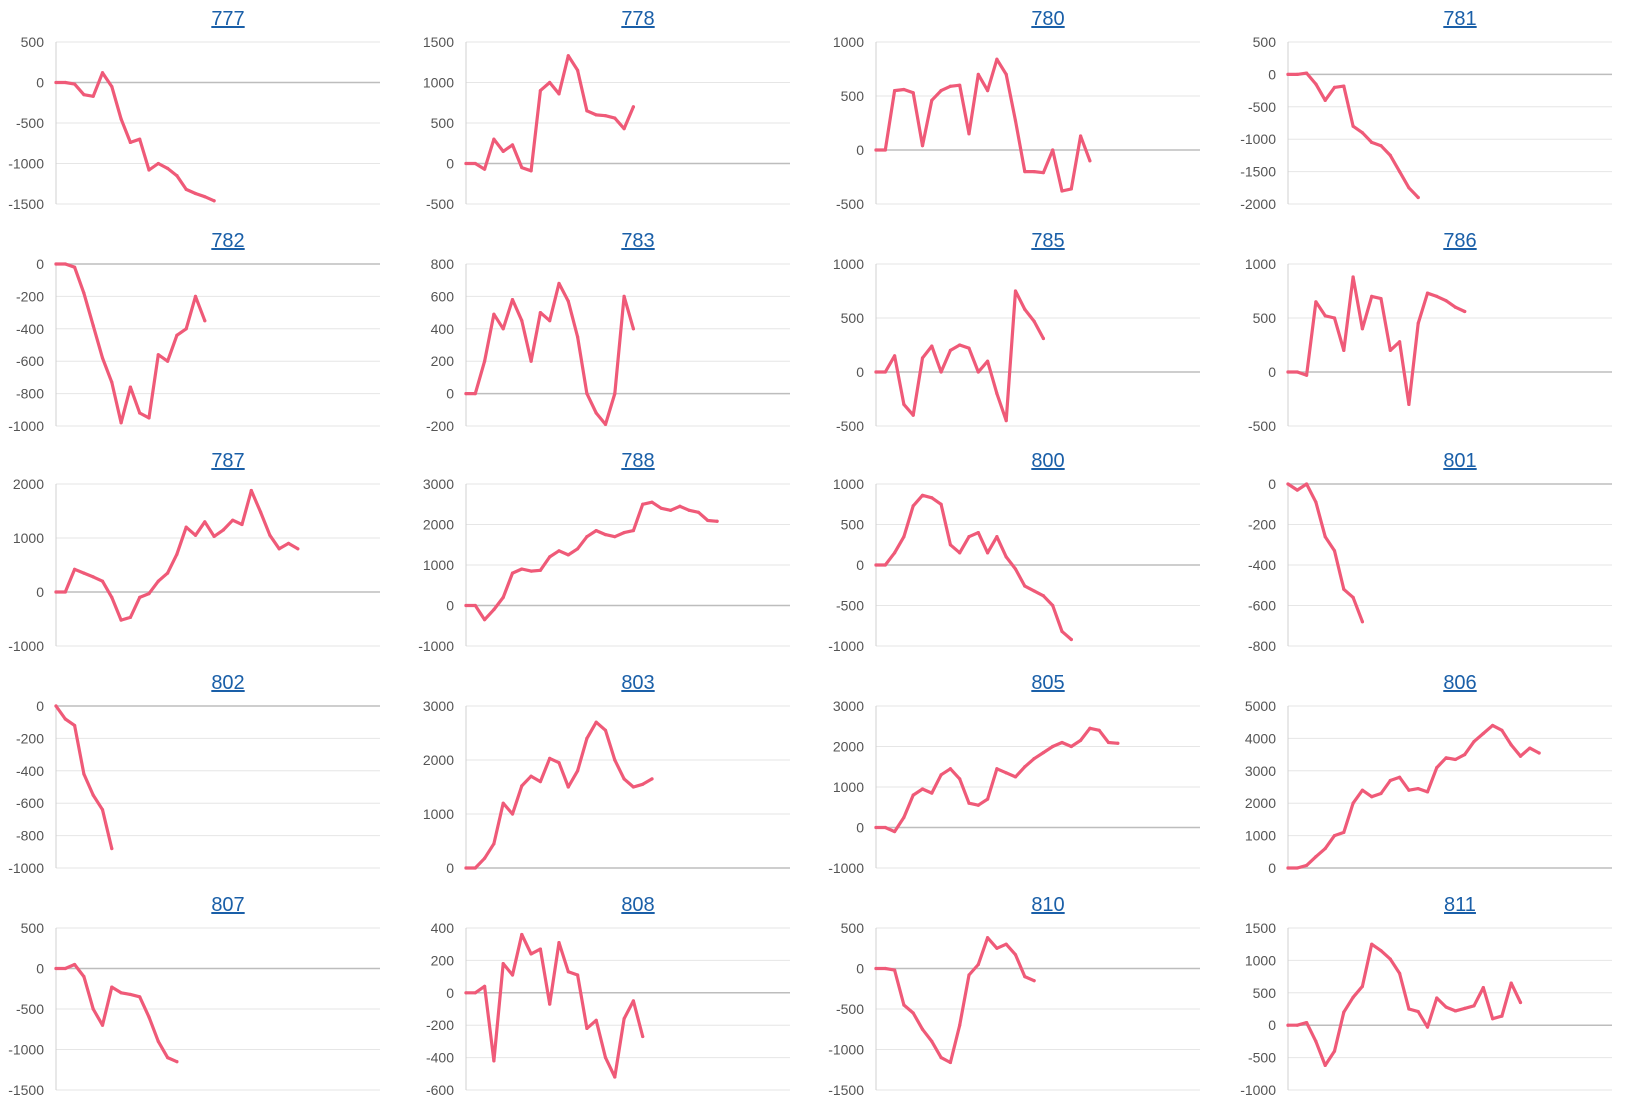 This screenshot has height=1110, width=1640. I want to click on chart-title-link: 806, so click(1460, 683).